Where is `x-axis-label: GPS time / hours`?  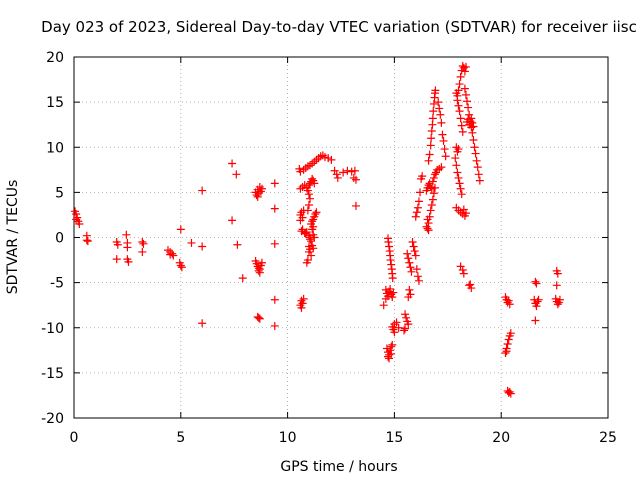
x-axis-label: GPS time / hours is located at coordinates (338, 467).